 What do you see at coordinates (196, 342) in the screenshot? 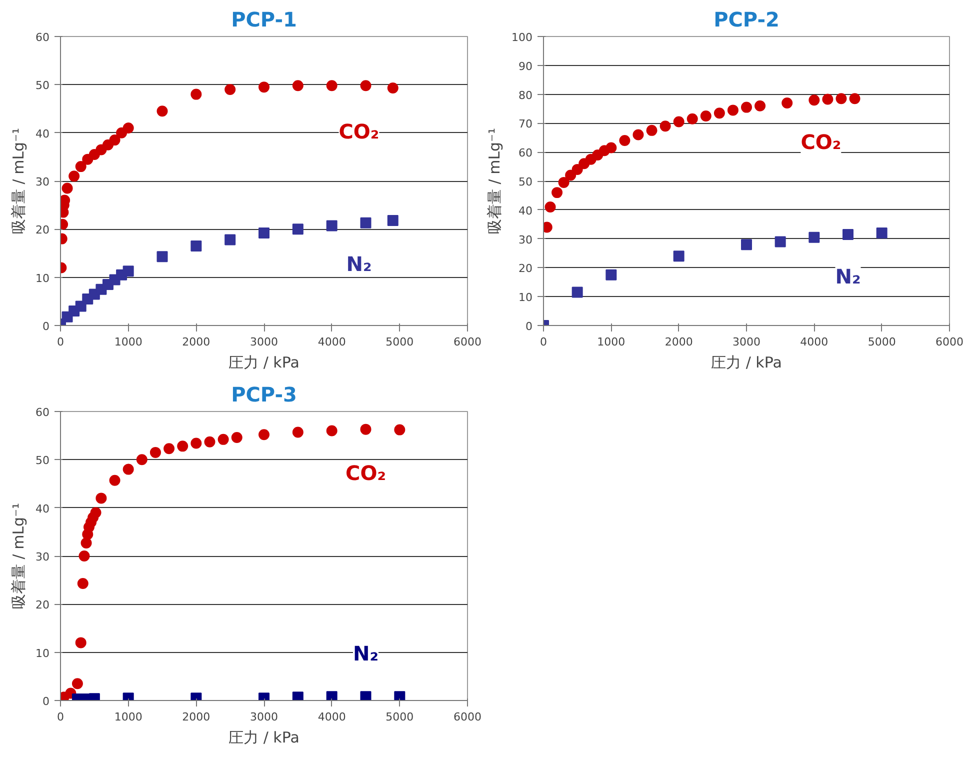
I see `x-tick-label: 2000` at bounding box center [196, 342].